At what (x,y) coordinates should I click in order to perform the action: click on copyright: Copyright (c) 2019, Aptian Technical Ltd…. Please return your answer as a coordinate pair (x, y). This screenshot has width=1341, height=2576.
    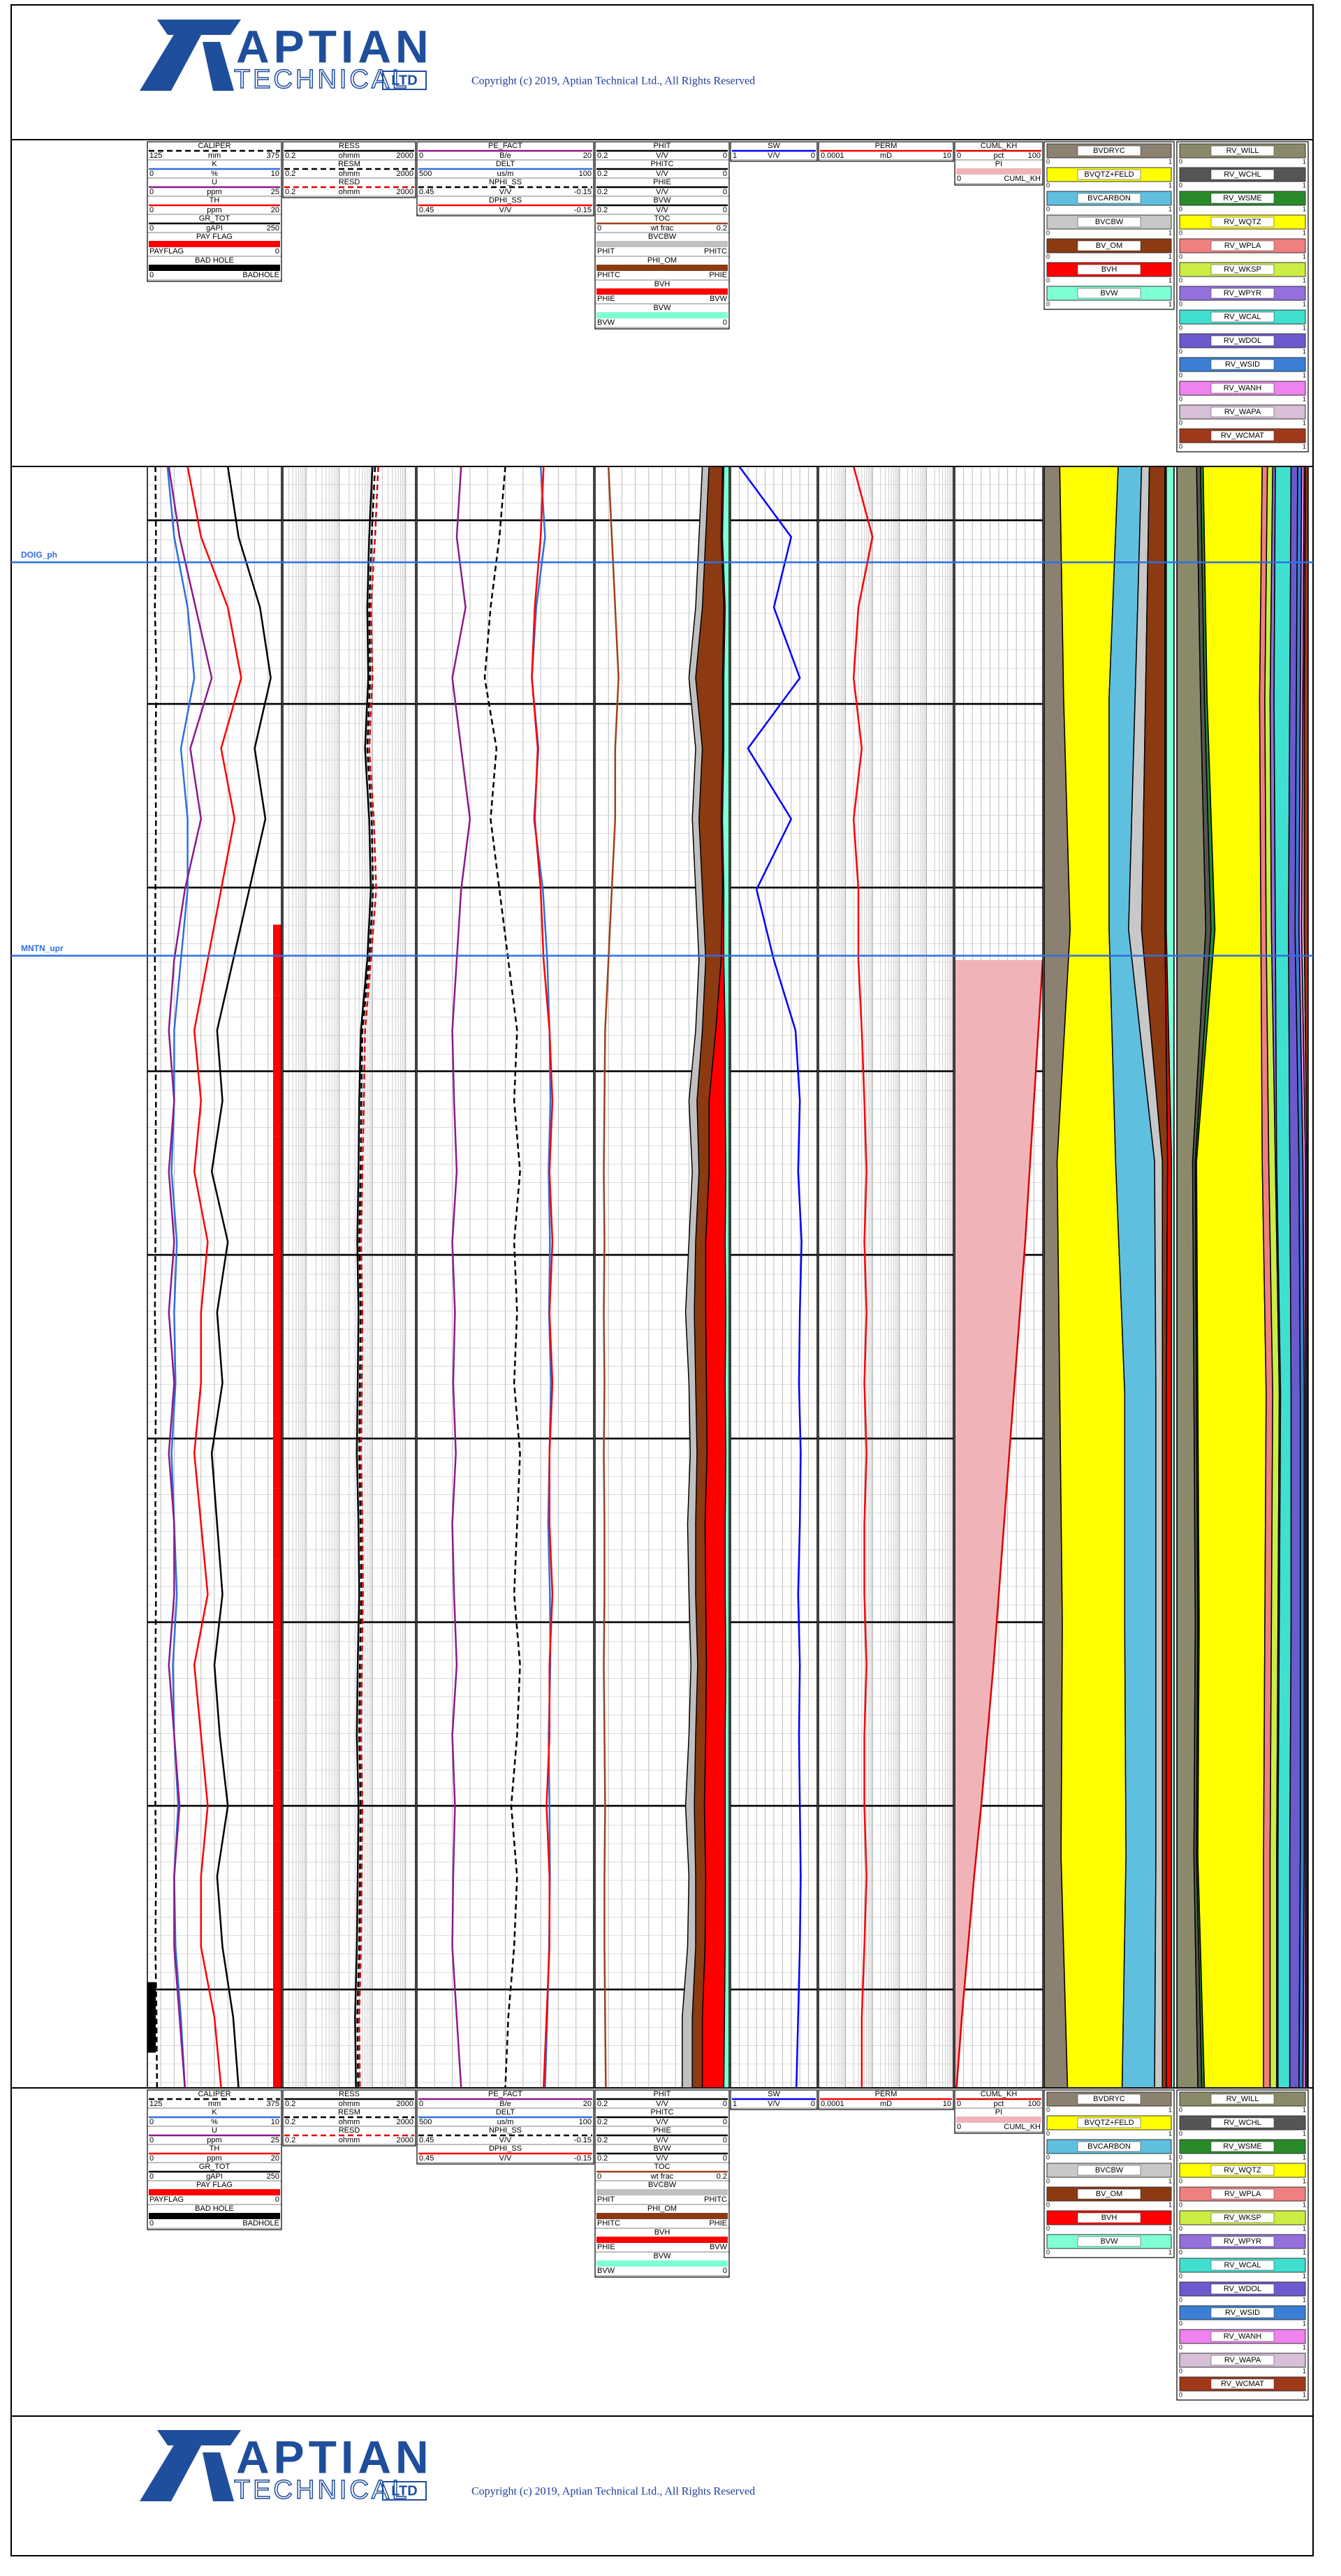
    Looking at the image, I should click on (613, 2492).